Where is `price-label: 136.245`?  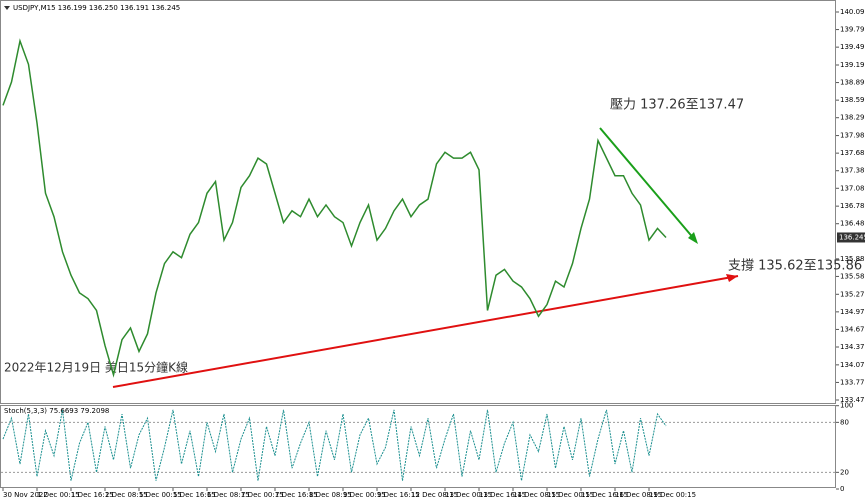
price-label: 136.245 is located at coordinates (852, 237).